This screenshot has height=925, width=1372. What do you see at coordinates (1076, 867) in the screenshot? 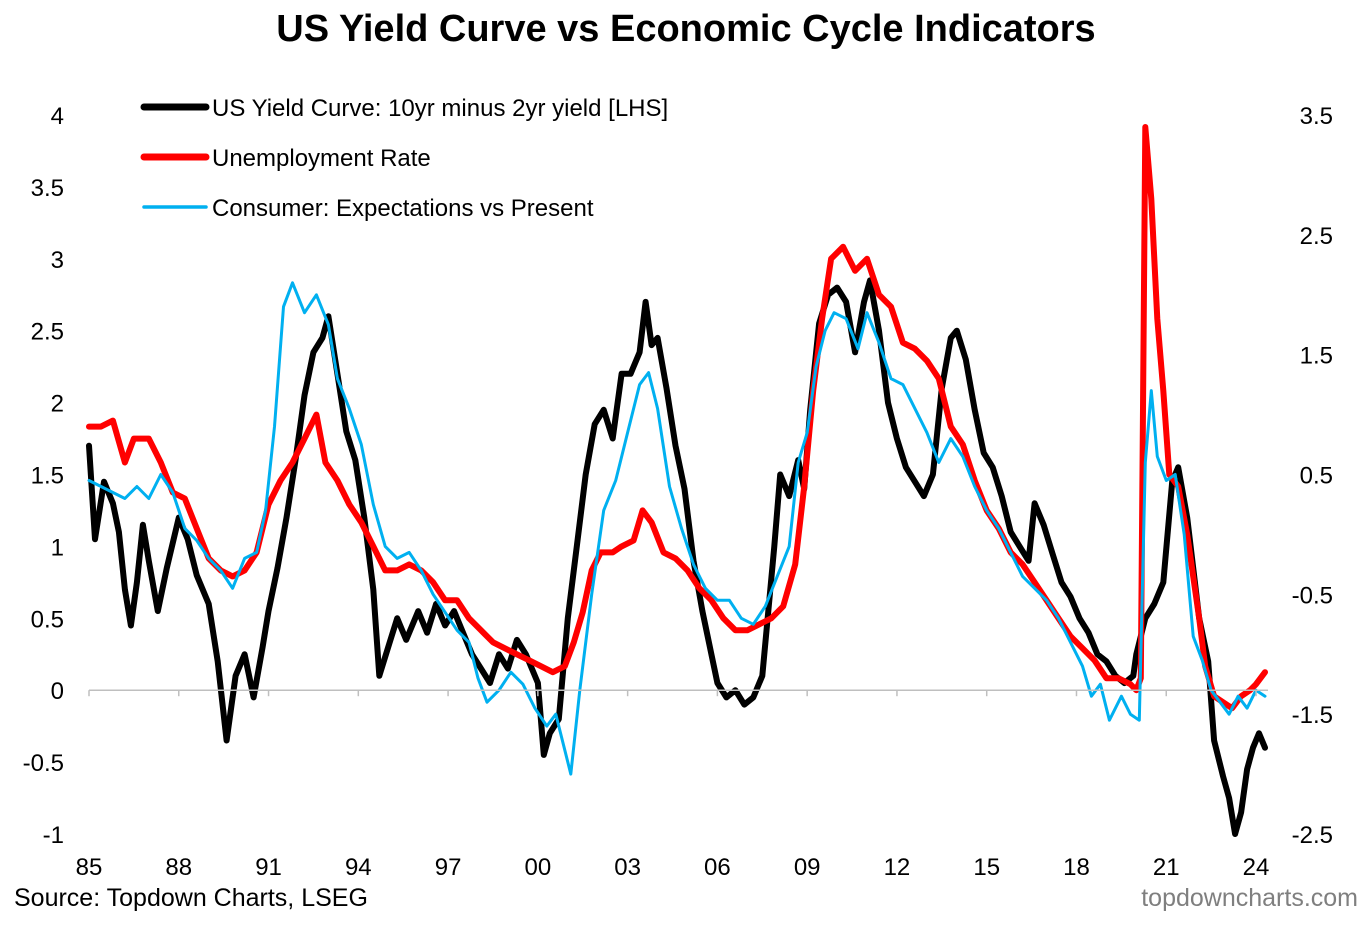
I see `x-tick-label: 18` at bounding box center [1076, 867].